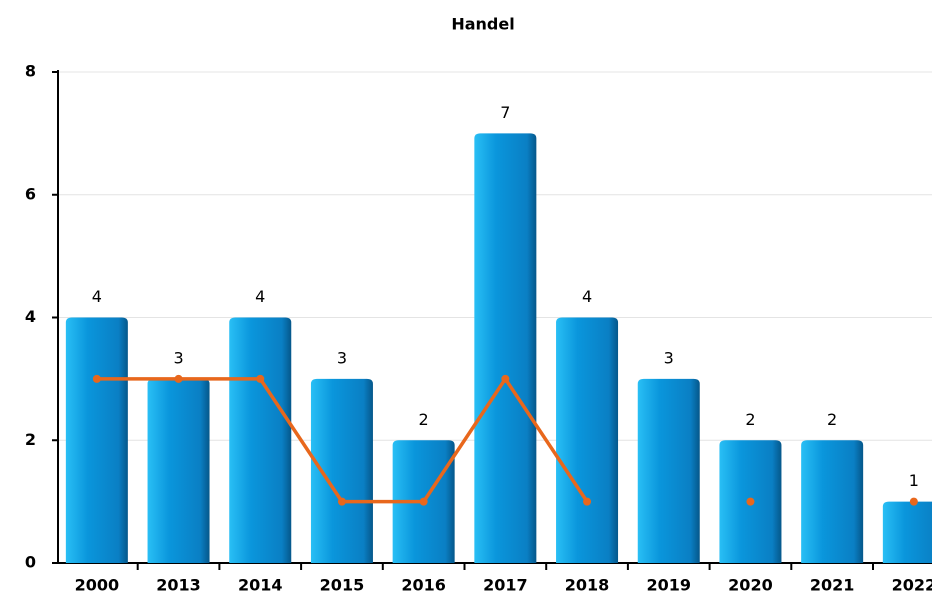 The width and height of the screenshot is (932, 598). I want to click on x-tick-label: 2018, so click(587, 585).